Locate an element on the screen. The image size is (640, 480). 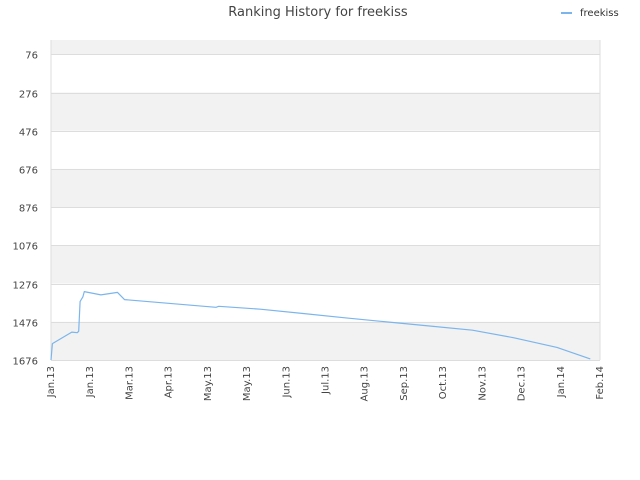
y-axis-ticks: 76 276 476 676 876 1076 1276 1476 1676 is located at coordinates (25, 209).